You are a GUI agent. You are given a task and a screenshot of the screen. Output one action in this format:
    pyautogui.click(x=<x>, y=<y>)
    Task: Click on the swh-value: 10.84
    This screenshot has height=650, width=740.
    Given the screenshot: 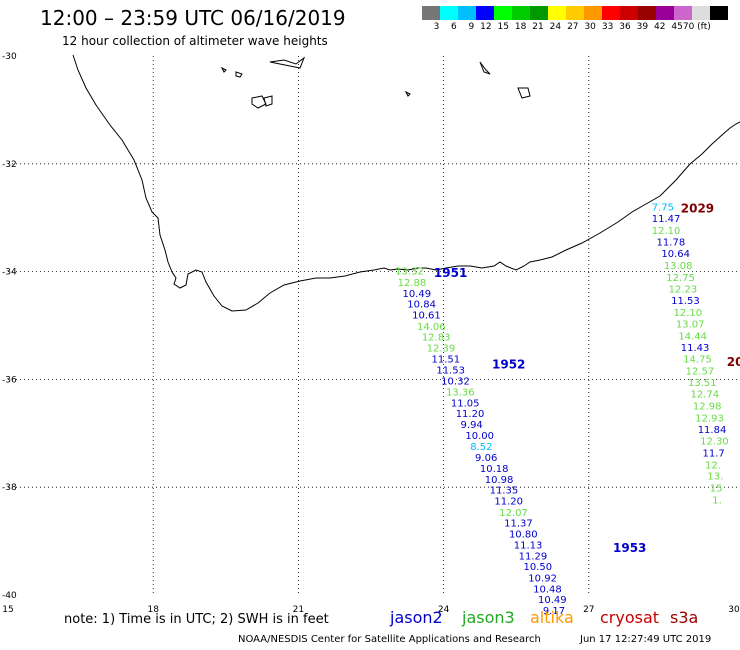 What is the action you would take?
    pyautogui.click(x=421, y=305)
    